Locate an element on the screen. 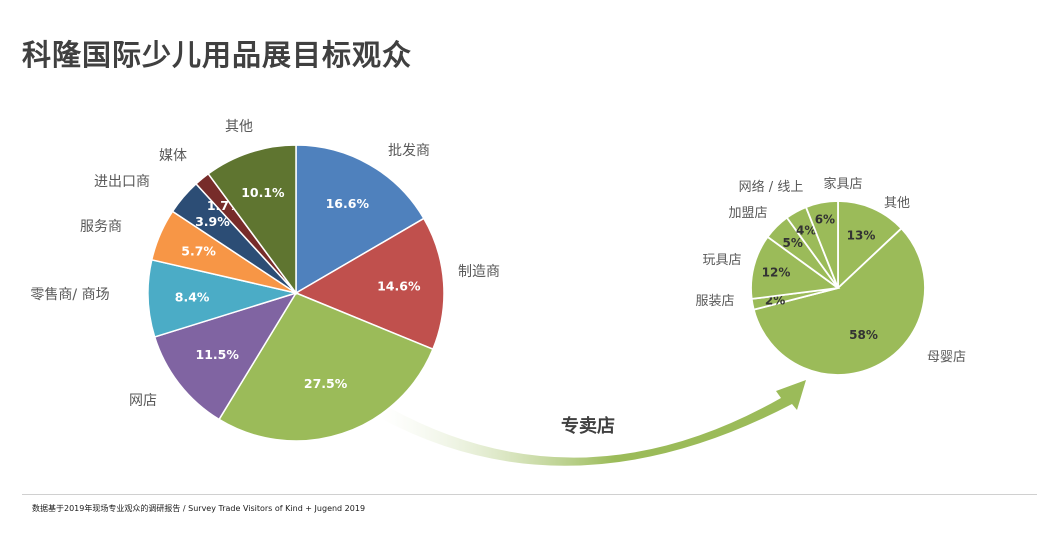 The width and height of the screenshot is (1057, 533). main-pie-value-label: 27.5% is located at coordinates (326, 383).